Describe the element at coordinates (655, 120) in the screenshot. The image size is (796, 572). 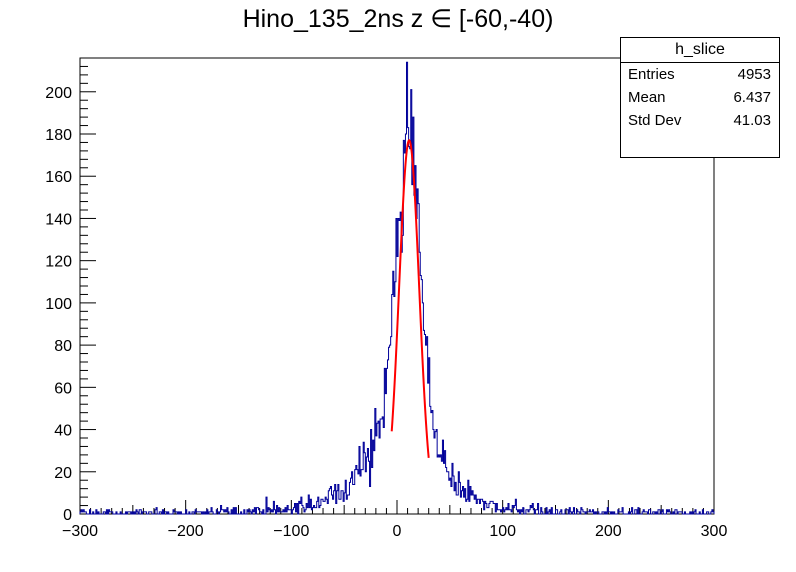
I see `stats-label: Std Dev` at that location.